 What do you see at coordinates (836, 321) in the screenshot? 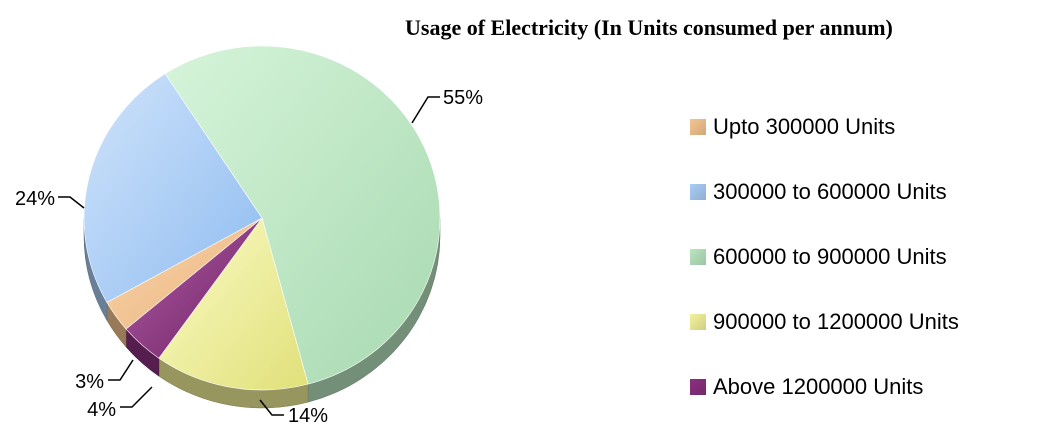
I see `legend-label-3: 900000 to 1200000 Units` at bounding box center [836, 321].